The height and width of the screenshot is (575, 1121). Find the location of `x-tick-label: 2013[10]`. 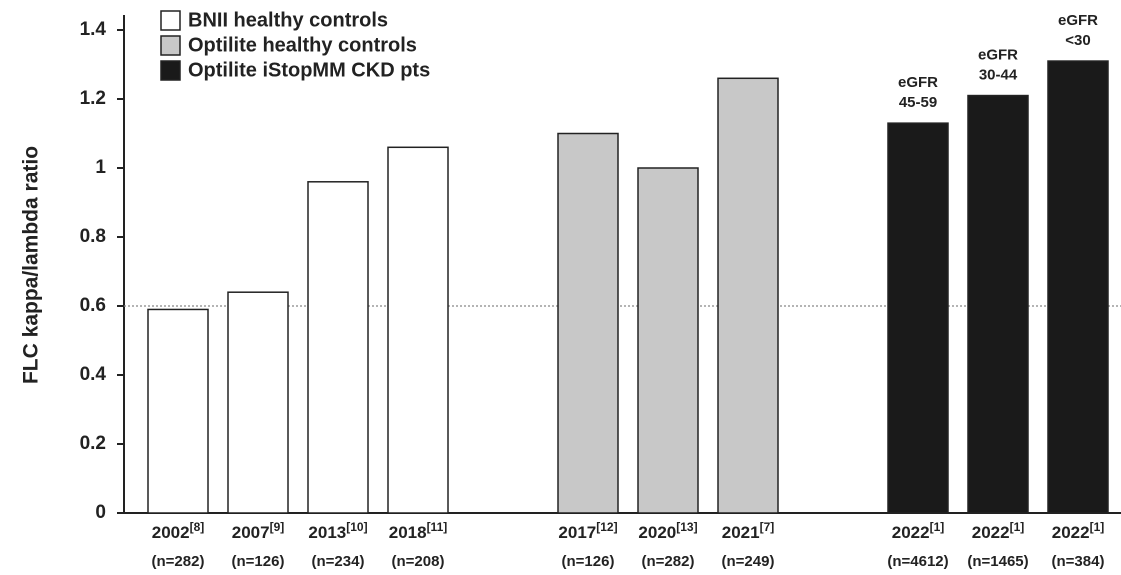

x-tick-label: 2013[10] is located at coordinates (337, 531).